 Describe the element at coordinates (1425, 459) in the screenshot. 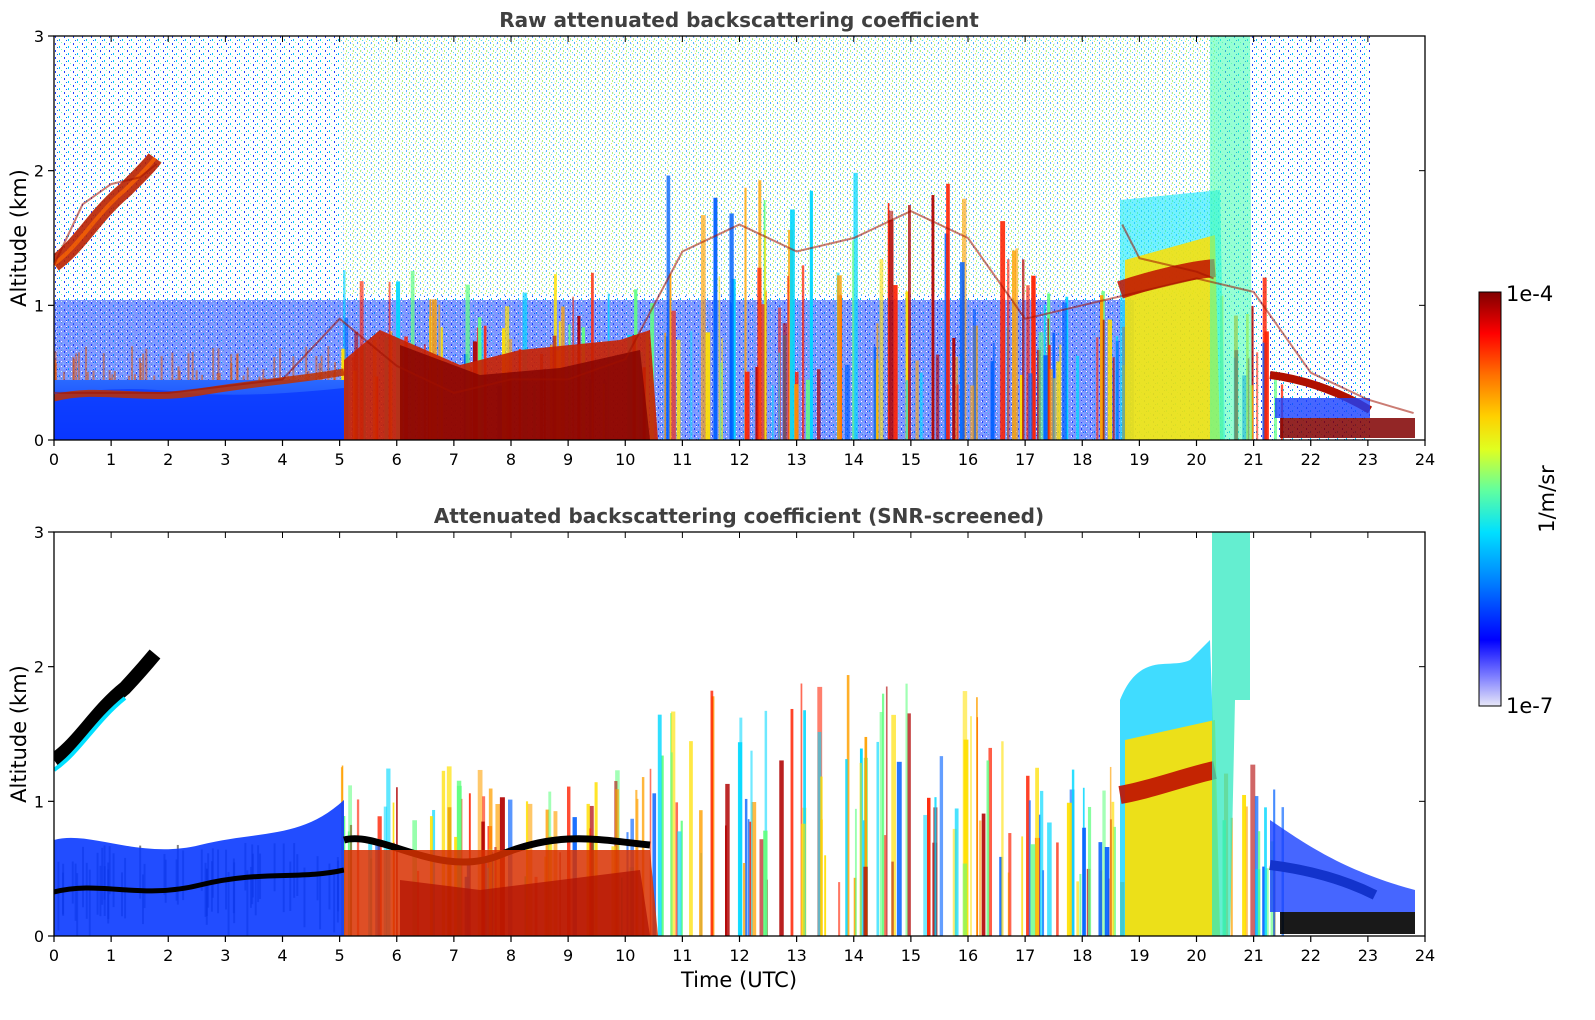

I see `x-tick-label: 24` at that location.